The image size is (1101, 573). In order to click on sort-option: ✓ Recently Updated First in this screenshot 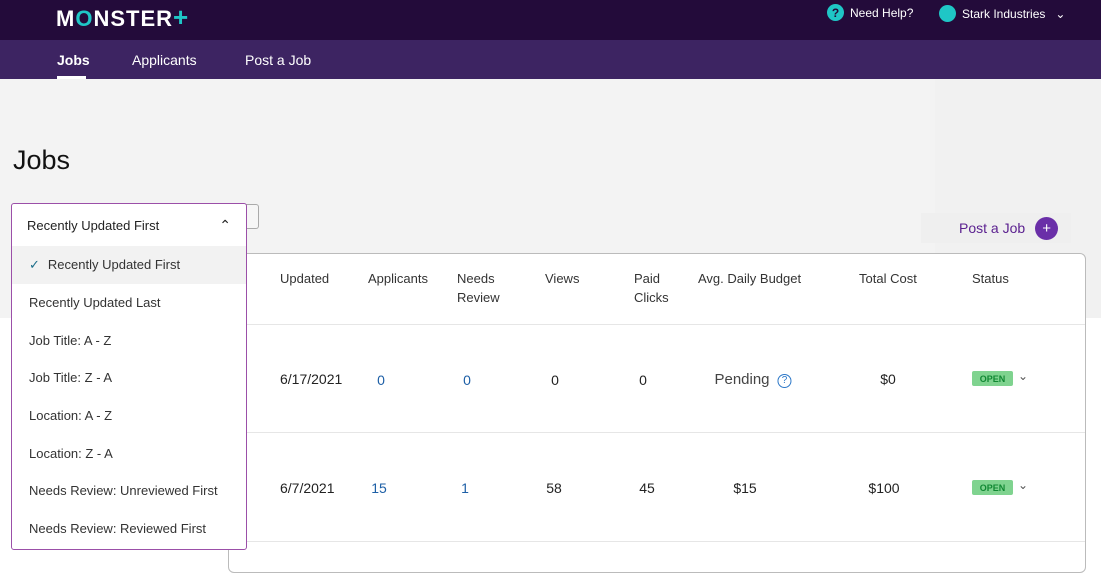, I will do `click(129, 265)`.